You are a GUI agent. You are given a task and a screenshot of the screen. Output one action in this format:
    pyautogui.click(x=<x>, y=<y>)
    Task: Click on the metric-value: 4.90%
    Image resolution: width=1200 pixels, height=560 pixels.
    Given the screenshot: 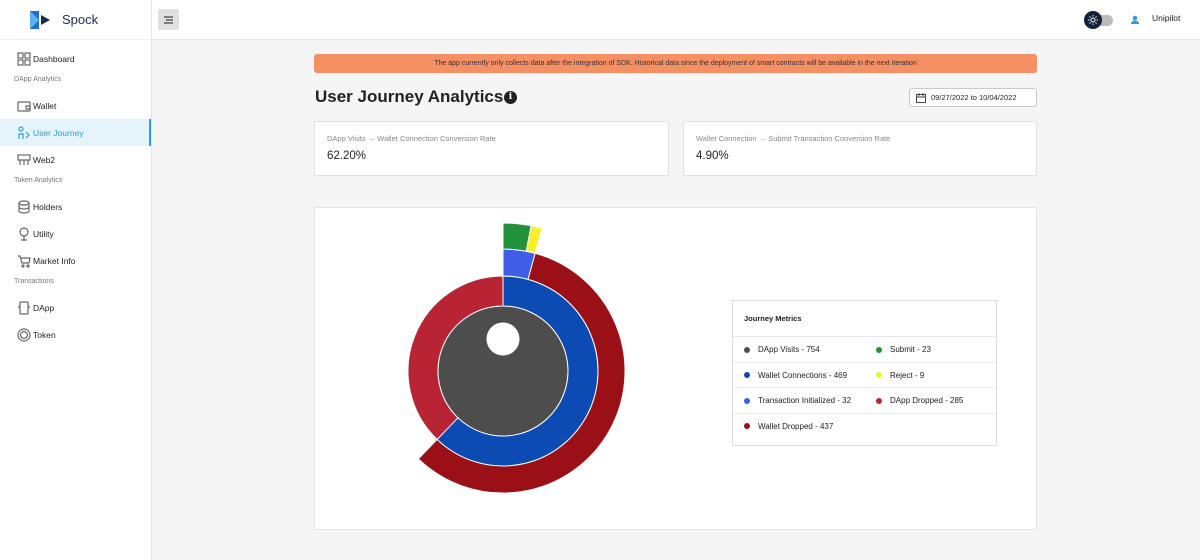 What is the action you would take?
    pyautogui.click(x=712, y=156)
    